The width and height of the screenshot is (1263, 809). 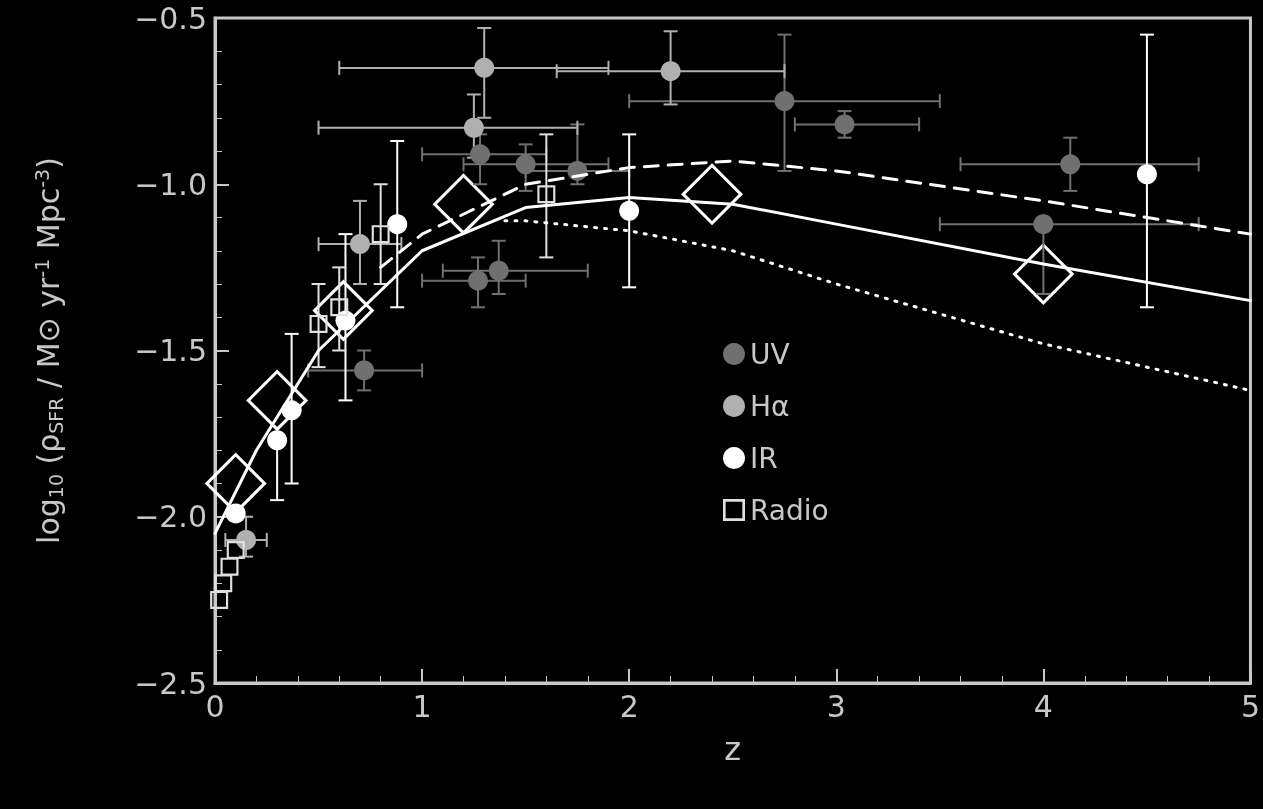 I want to click on legend-label: IR, so click(x=764, y=458).